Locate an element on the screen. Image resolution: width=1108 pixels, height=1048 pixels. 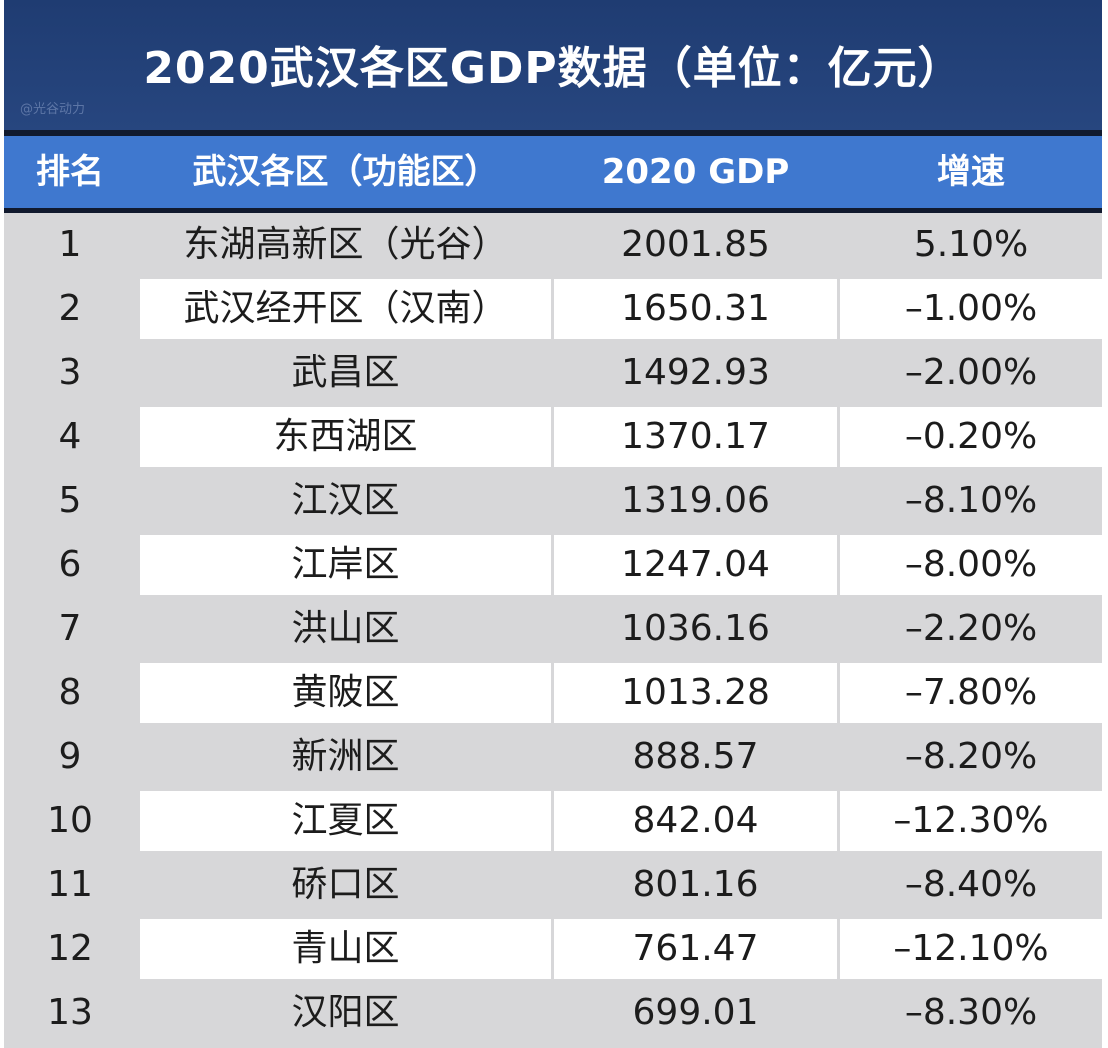
rank-cell: 6 is located at coordinates (70, 565).